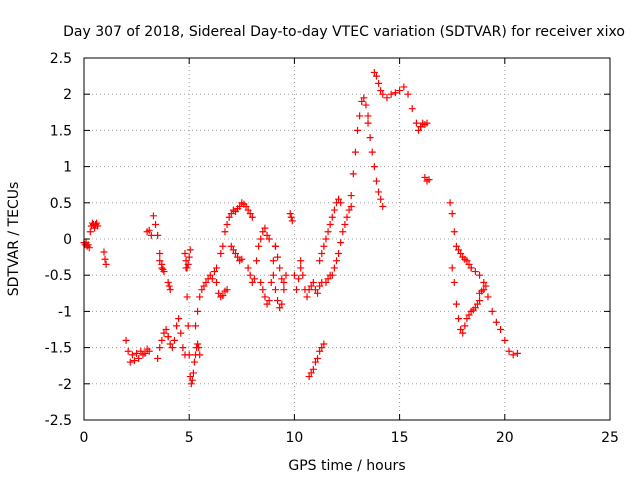  What do you see at coordinates (58, 421) in the screenshot?
I see `y-tick-label: -2.5` at bounding box center [58, 421].